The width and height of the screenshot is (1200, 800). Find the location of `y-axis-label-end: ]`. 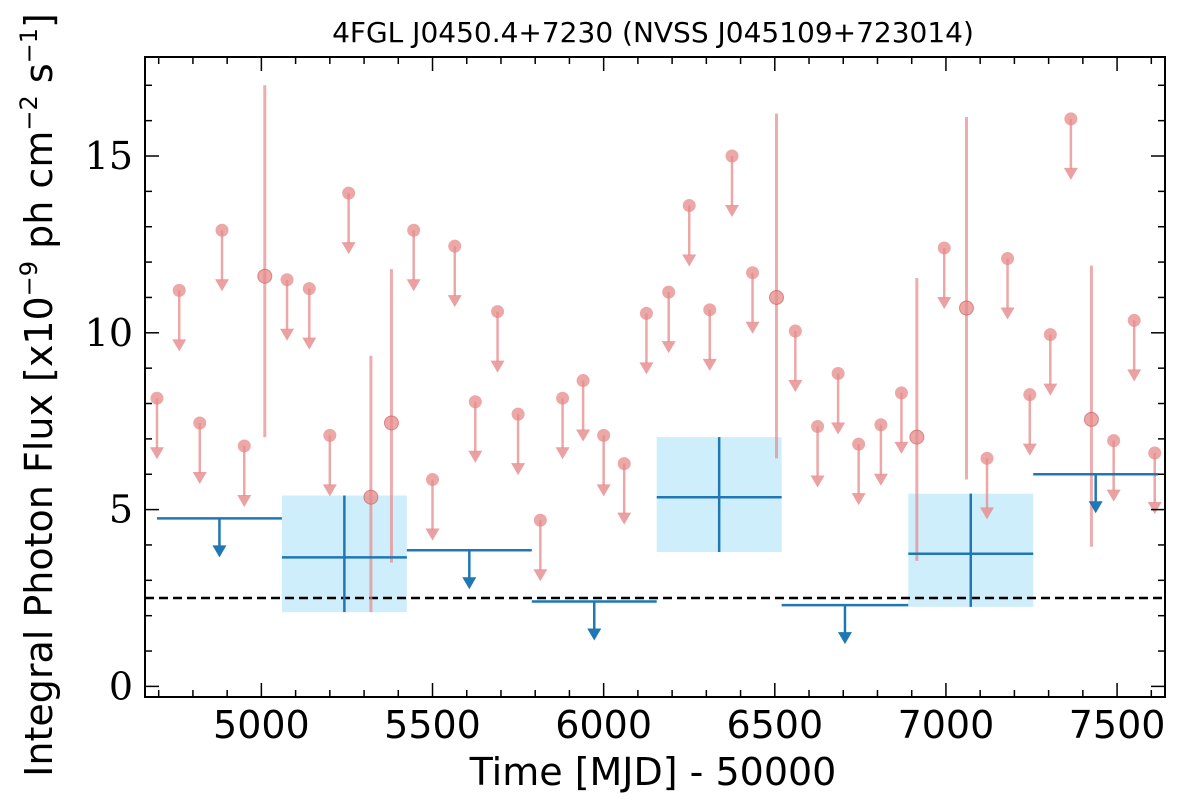

y-axis-label-end: ] is located at coordinates (39, 20).